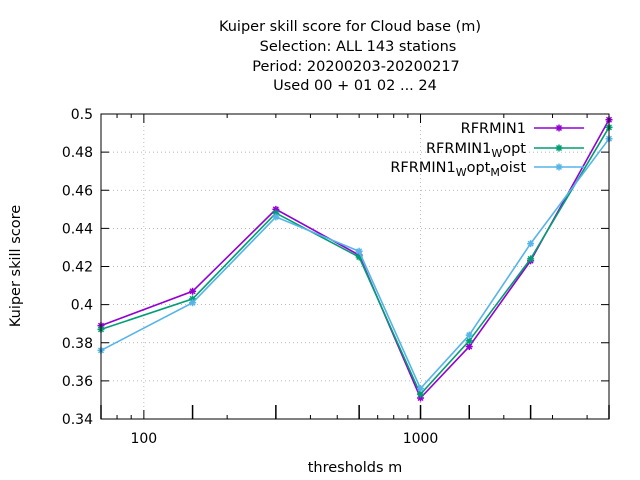  What do you see at coordinates (82, 115) in the screenshot?
I see `y-tick-label: 0.5` at bounding box center [82, 115].